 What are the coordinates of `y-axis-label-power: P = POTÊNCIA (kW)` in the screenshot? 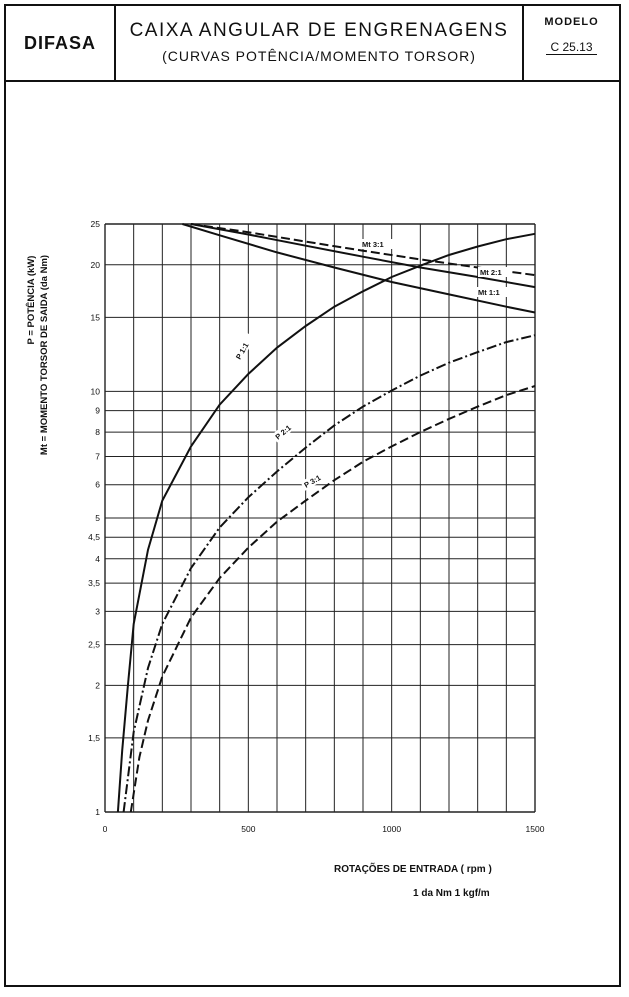 It's located at (31, 300).